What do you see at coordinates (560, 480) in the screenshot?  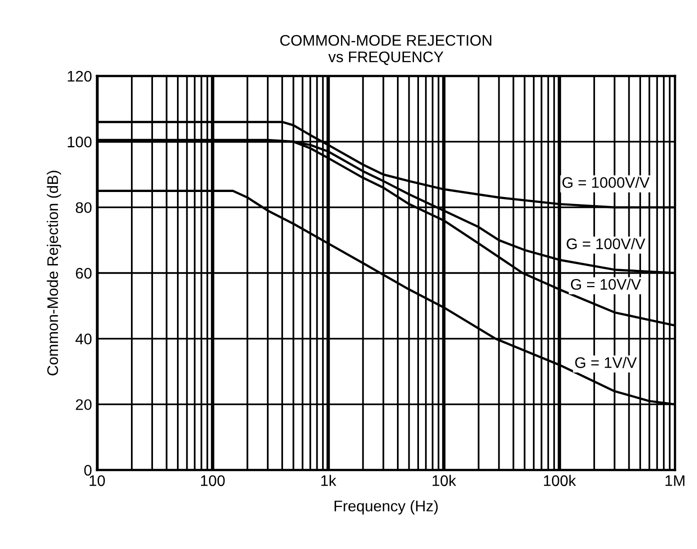 I see `x-tick-label: 100k` at bounding box center [560, 480].